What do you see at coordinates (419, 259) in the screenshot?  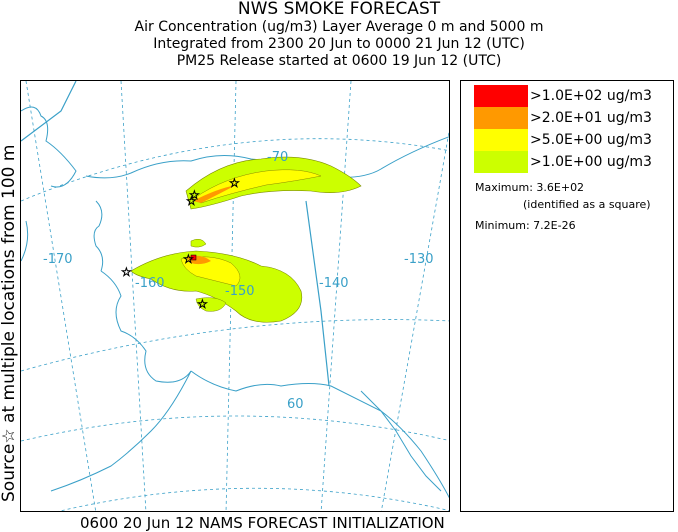 I see `grid-label-130: -130` at bounding box center [419, 259].